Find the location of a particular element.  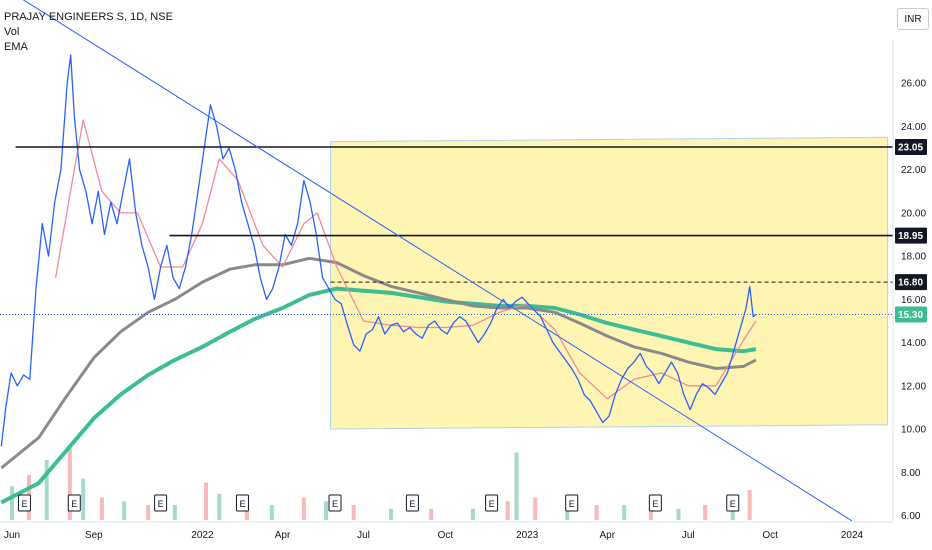

y-tick-label: 26.00 is located at coordinates (913, 84).